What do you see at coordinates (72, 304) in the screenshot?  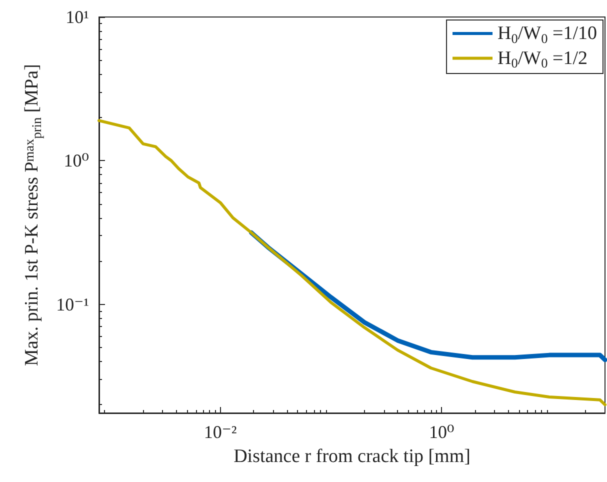 I see `y-tick-label: 10⁻¹` at bounding box center [72, 304].